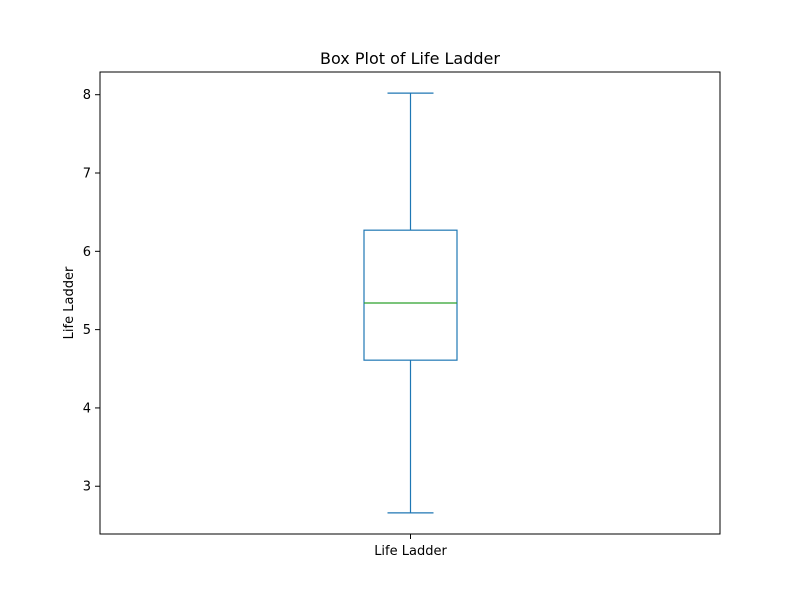  What do you see at coordinates (87, 252) in the screenshot?
I see `y-tick-label: 6` at bounding box center [87, 252].